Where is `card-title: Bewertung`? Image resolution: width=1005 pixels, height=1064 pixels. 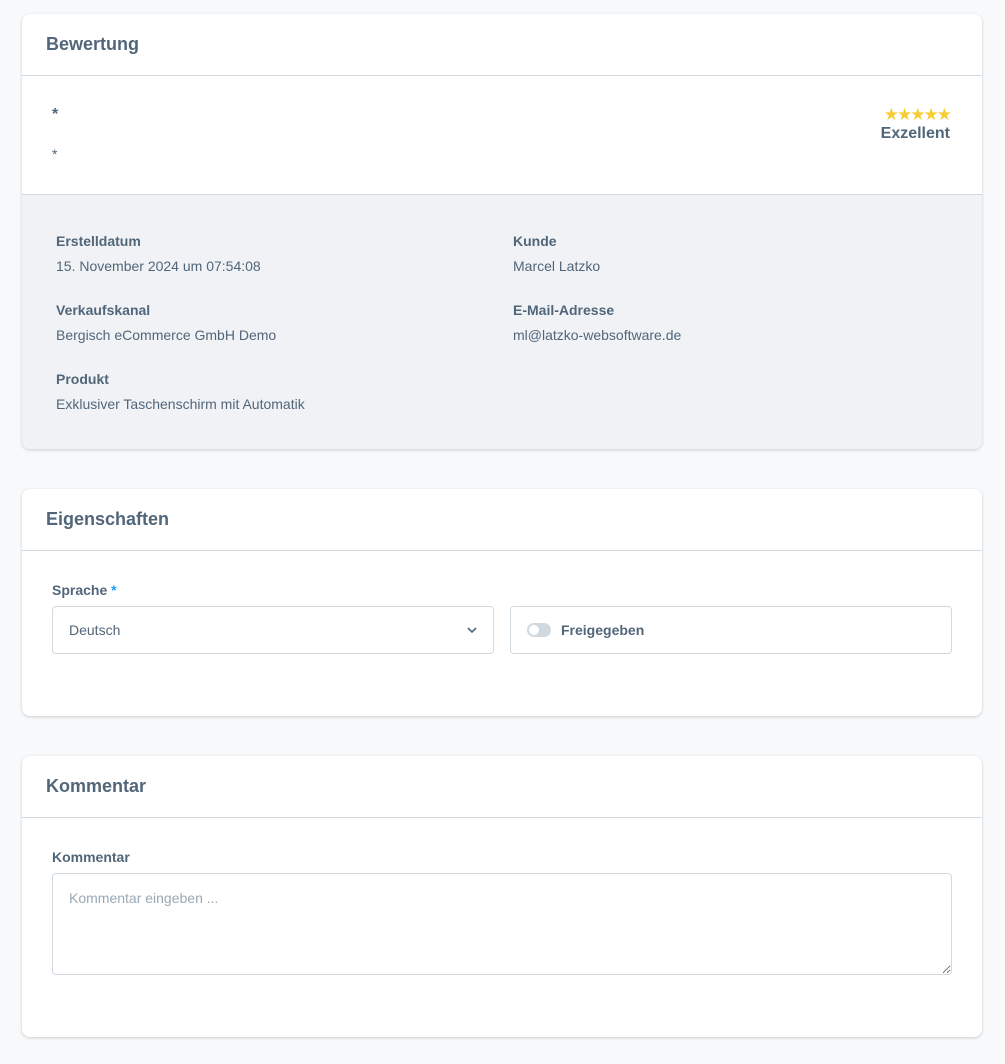 card-title: Bewertung is located at coordinates (502, 45).